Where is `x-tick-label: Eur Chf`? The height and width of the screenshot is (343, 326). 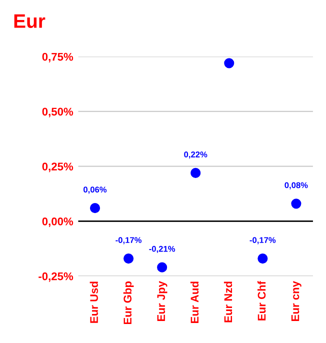 x-tick-label: Eur Chf is located at coordinates (261, 300).